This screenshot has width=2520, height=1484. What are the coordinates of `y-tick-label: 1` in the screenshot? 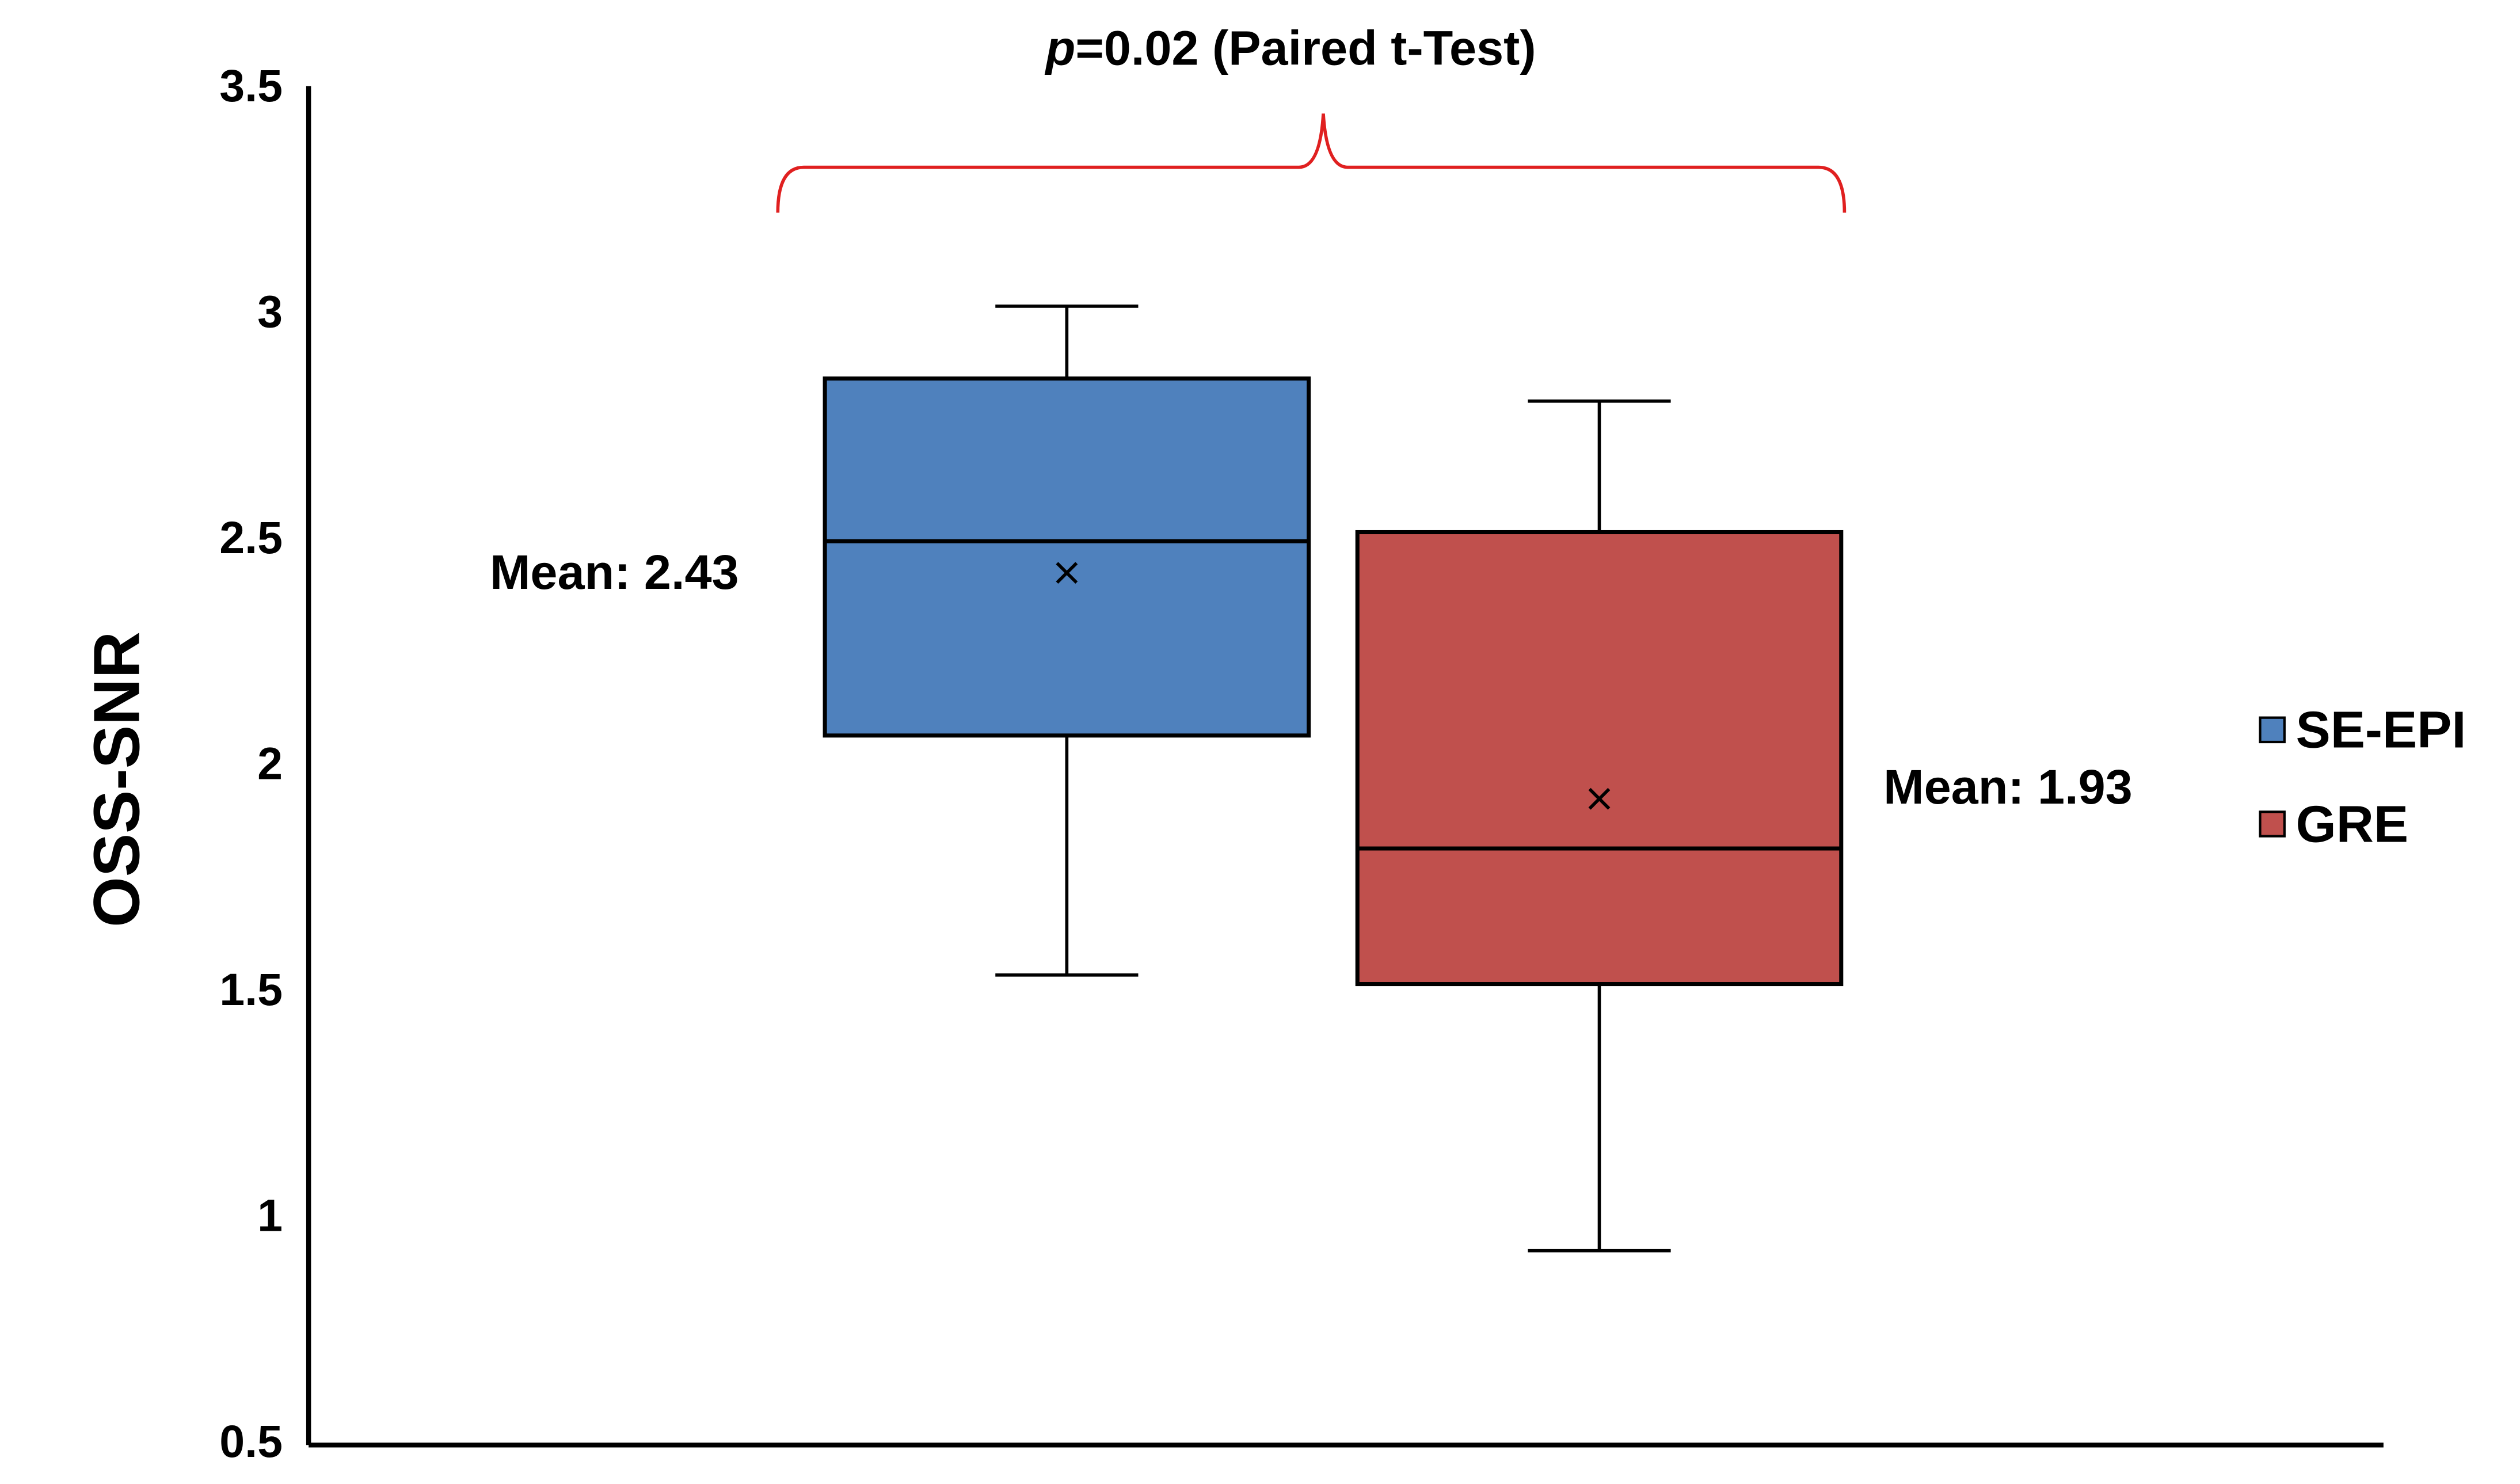 It's located at (270, 1215).